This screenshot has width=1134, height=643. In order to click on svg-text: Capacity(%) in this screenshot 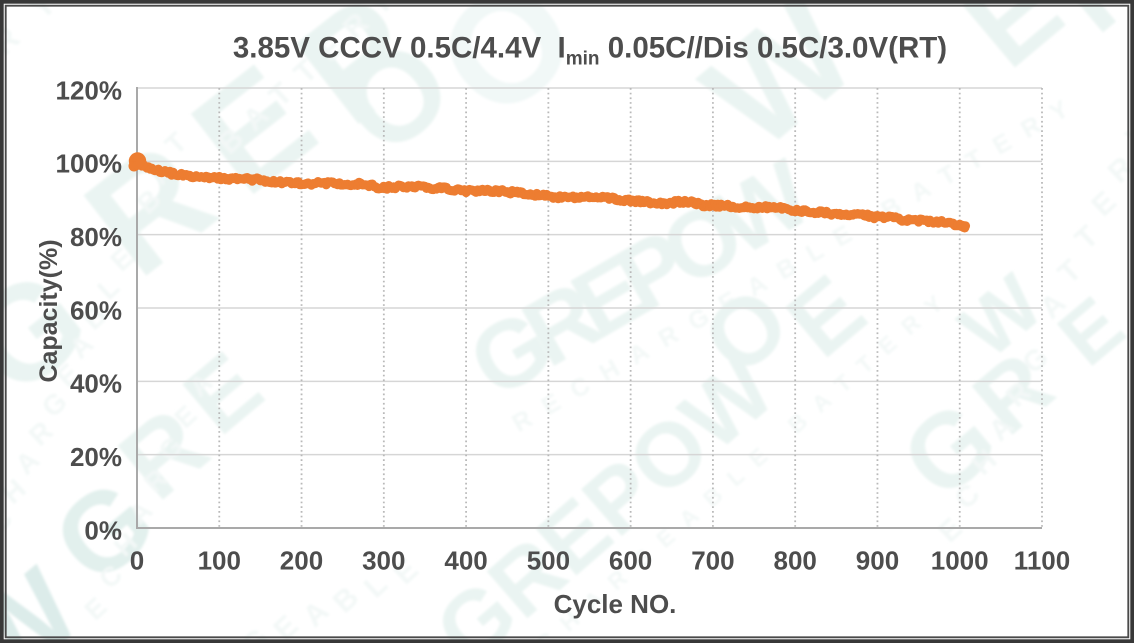, I will do `click(49, 310)`.